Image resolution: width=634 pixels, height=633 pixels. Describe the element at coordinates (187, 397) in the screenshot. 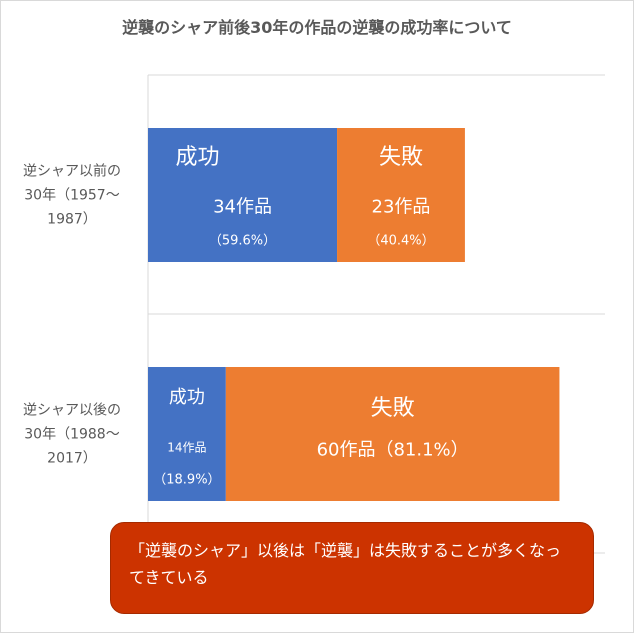

I see `segment-name-0-1: 成功` at that location.